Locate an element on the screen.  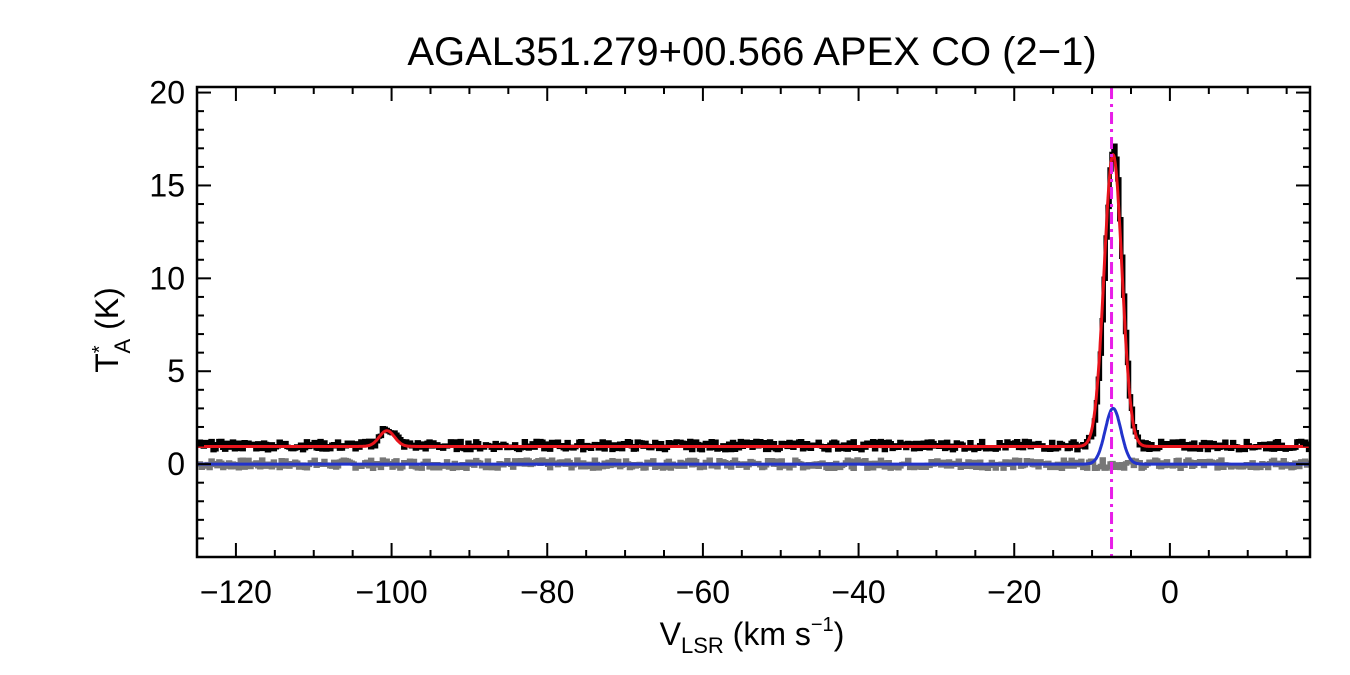
y-axis-label: T*A (K) is located at coordinates (112, 330).